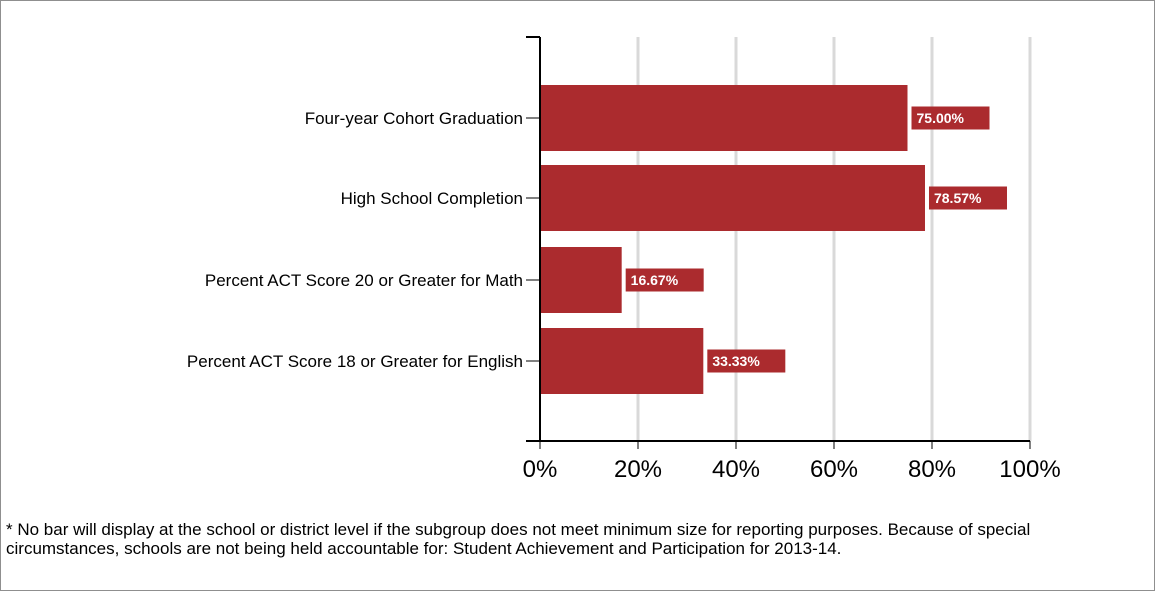 The height and width of the screenshot is (591, 1155). Describe the element at coordinates (932, 469) in the screenshot. I see `x-tick-label-80: 80%` at that location.